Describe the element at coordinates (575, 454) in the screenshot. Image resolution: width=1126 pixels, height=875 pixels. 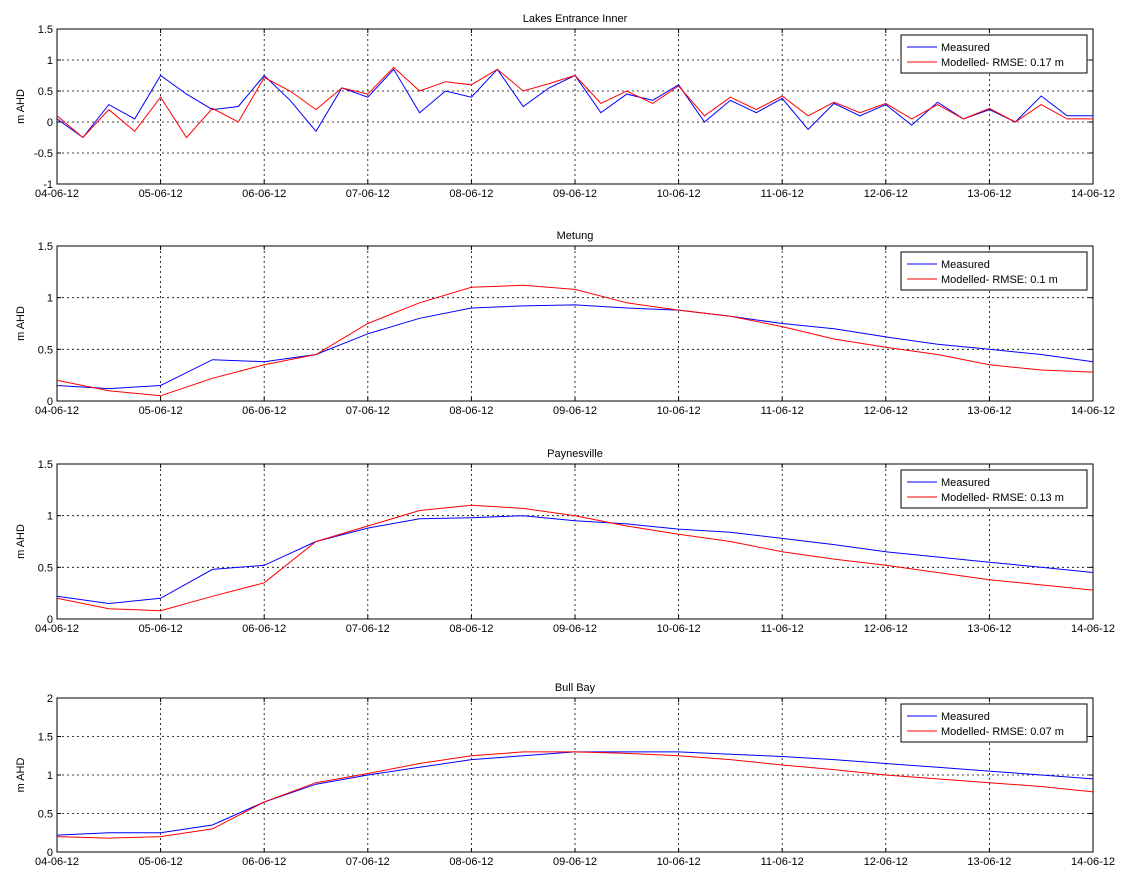
I see `chart-title: Paynesville` at that location.